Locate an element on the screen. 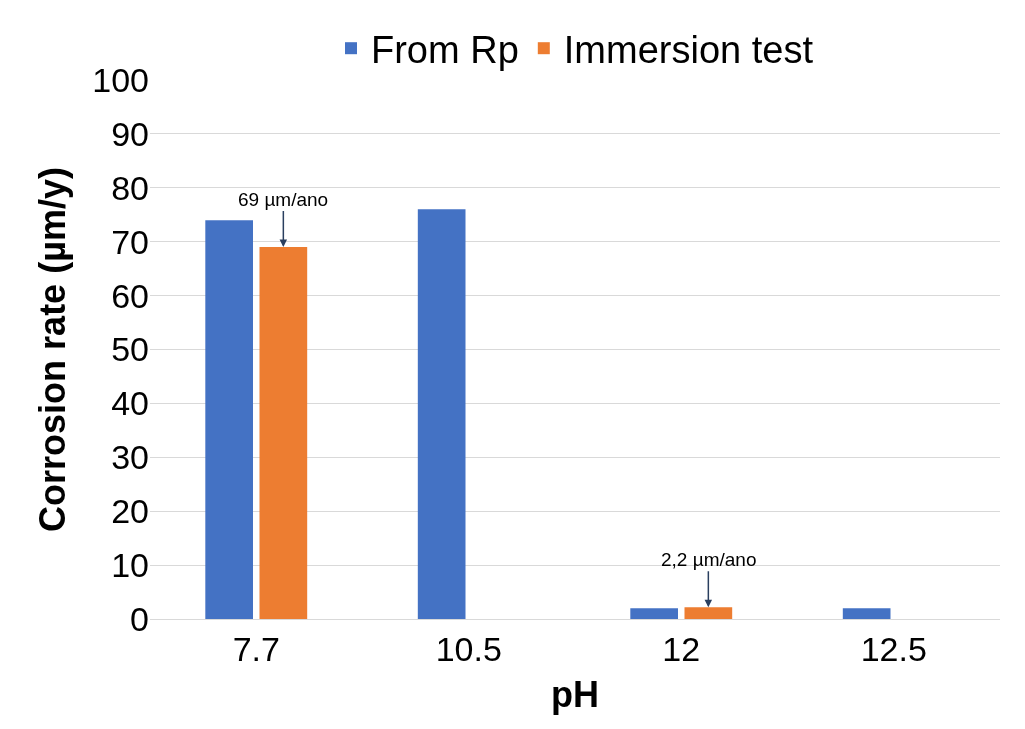 This screenshot has height=729, width=1025. annotation: 2,2 µm/ano is located at coordinates (709, 559).